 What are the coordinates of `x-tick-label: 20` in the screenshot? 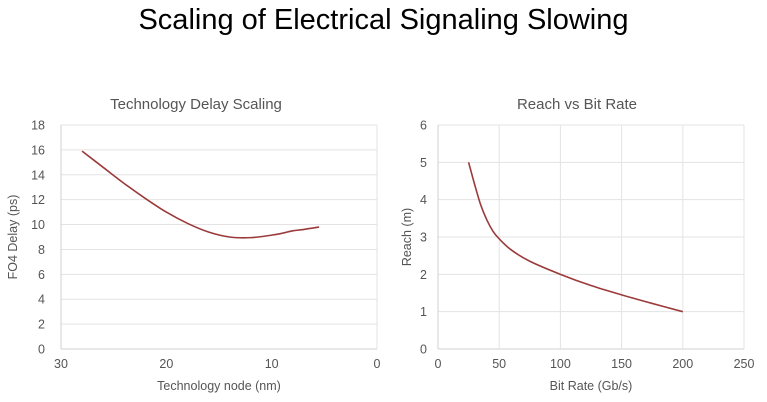 It's located at (166, 364).